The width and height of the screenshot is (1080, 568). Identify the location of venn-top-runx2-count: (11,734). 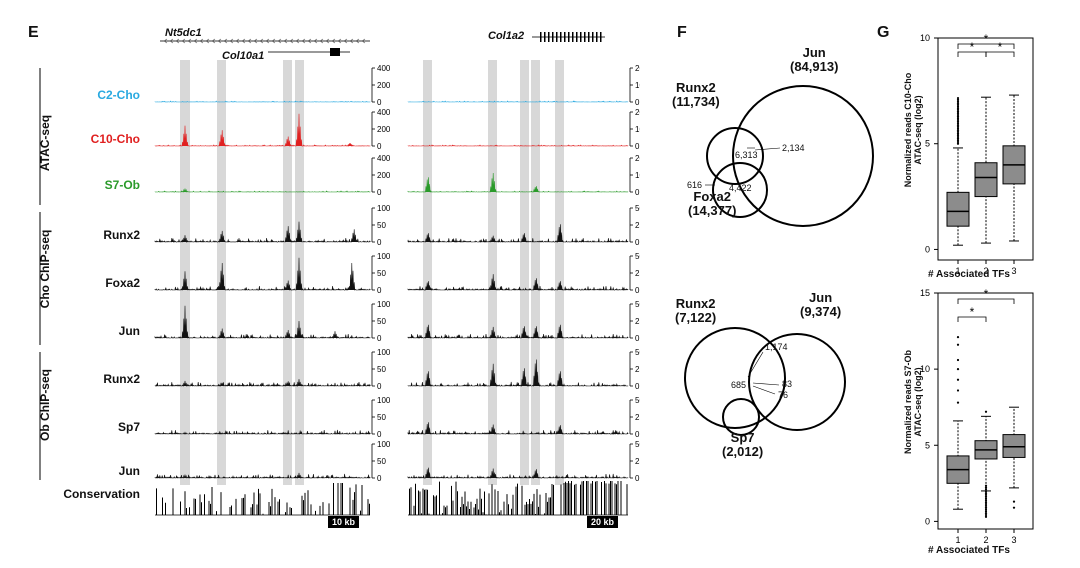
(696, 101).